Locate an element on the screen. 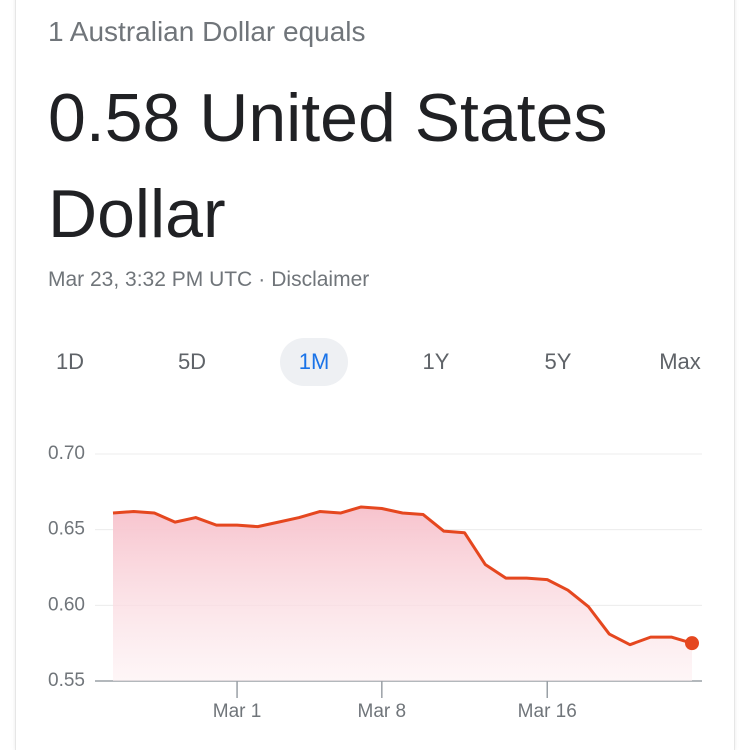  range-tab: 1M is located at coordinates (314, 362).